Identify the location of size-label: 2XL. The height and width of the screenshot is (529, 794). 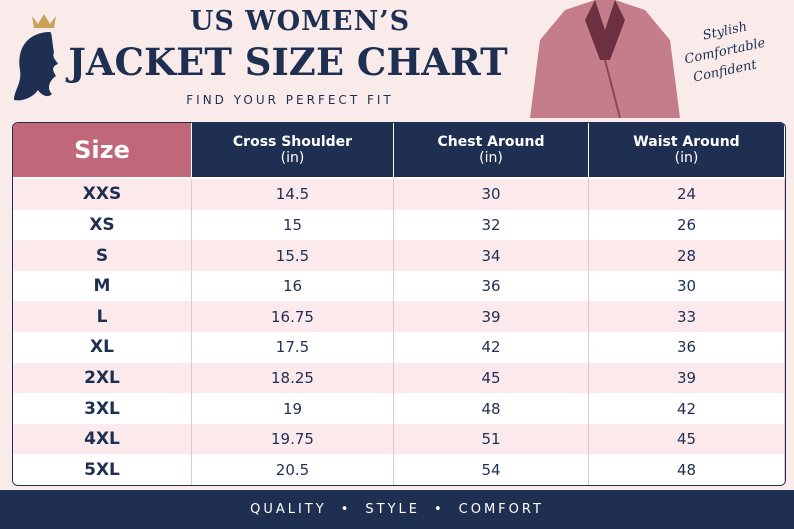
(102, 378).